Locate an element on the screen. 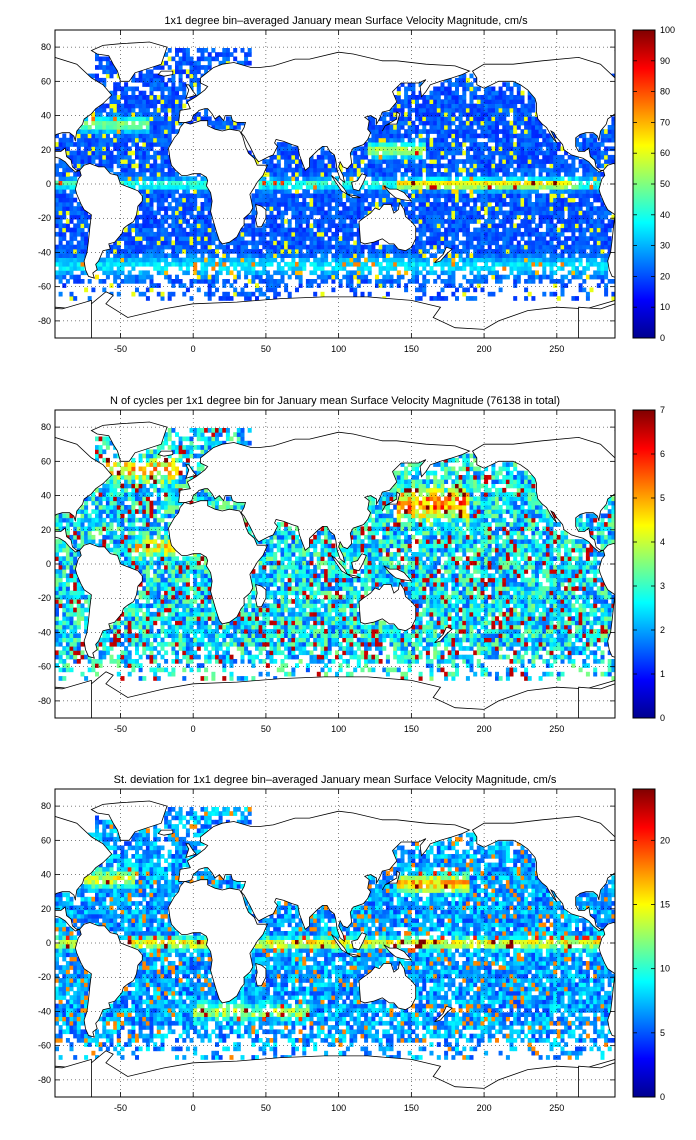 This screenshot has width=696, height=1140. colorbar-tick-label: 90 is located at coordinates (665, 61).